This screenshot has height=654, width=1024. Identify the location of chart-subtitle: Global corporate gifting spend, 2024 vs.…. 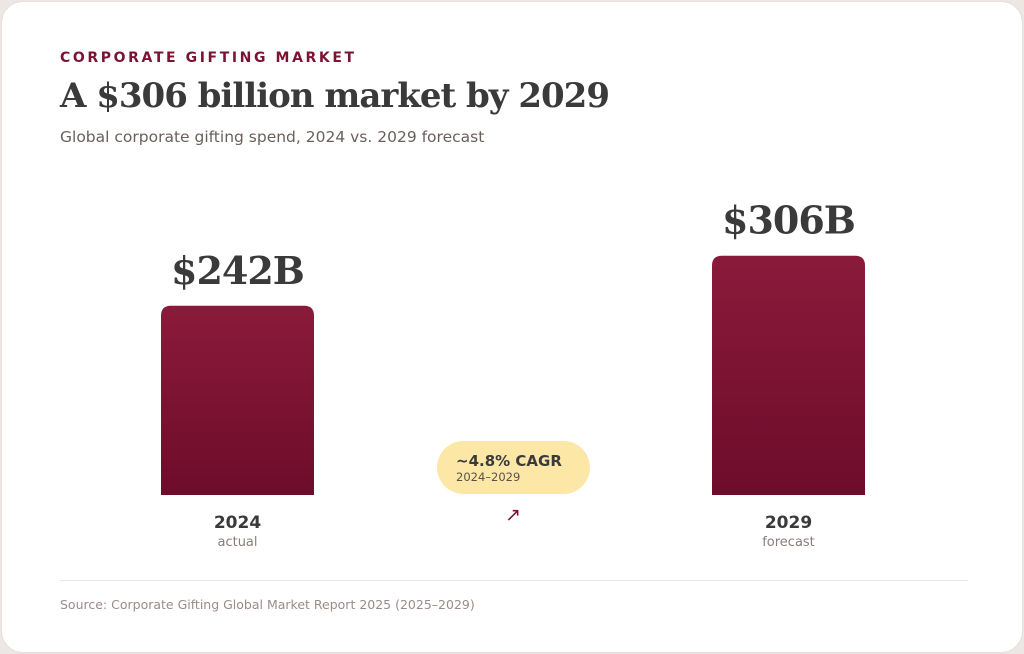
(272, 137).